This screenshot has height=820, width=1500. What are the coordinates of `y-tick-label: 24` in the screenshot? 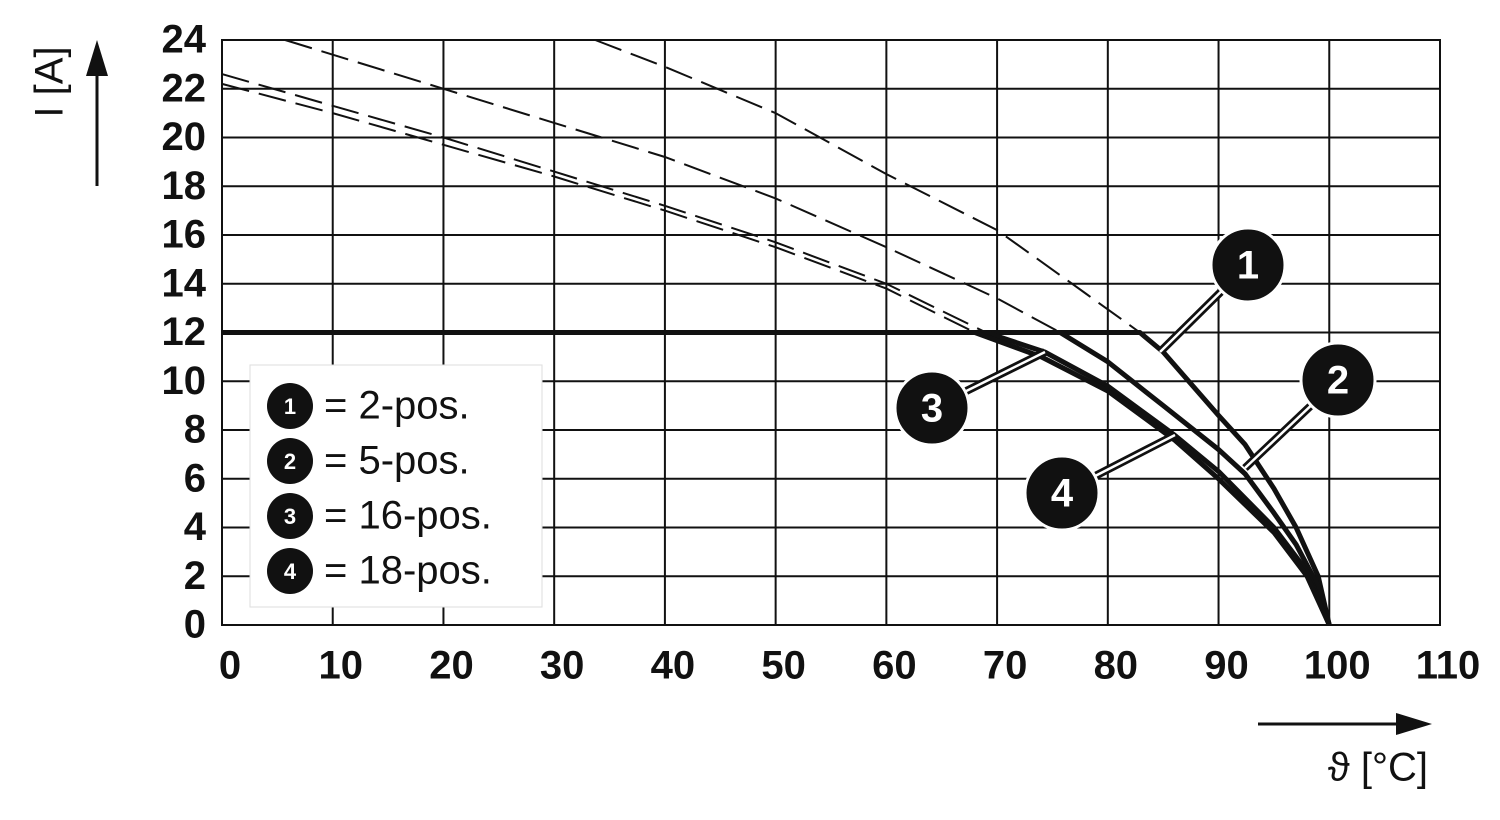 It's located at (184, 40).